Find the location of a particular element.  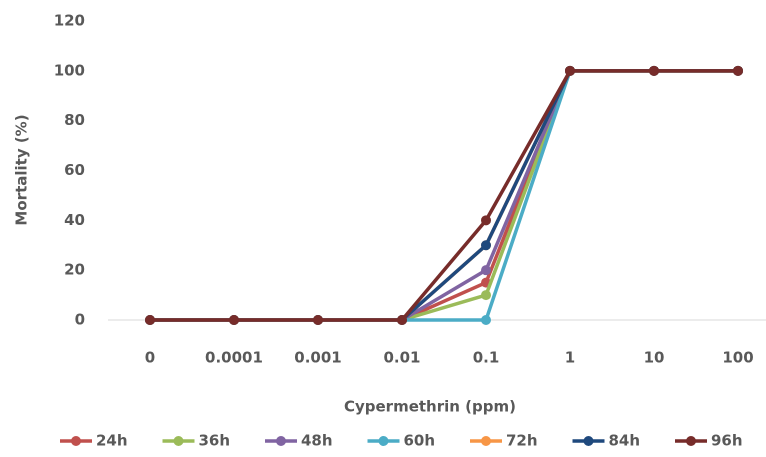

x-tick-label: 0.01 is located at coordinates (401, 358).